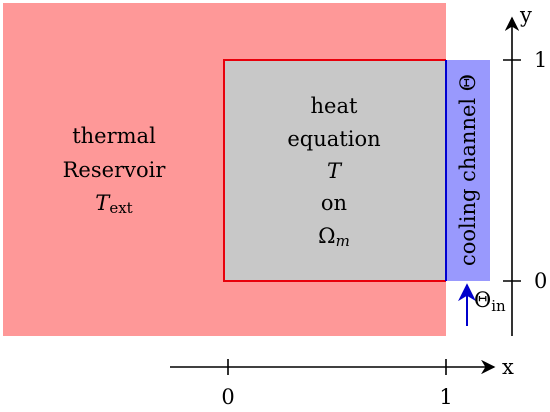  What do you see at coordinates (334, 237) in the screenshot?
I see `domain-region-symbol: Ωm` at bounding box center [334, 237].